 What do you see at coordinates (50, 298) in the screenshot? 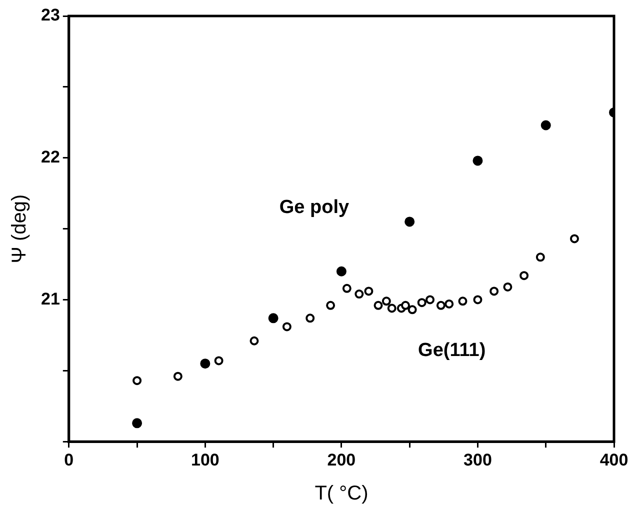
I see `y-tick-label: 21` at bounding box center [50, 298].